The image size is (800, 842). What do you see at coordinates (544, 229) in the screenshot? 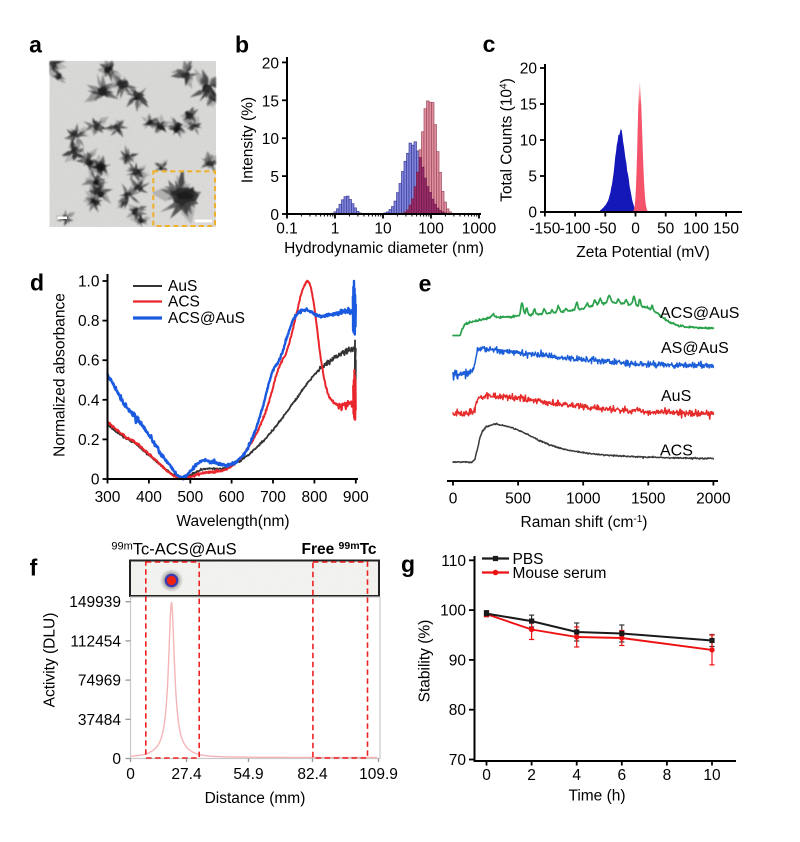
I see `svg-text: -150` at bounding box center [544, 229].